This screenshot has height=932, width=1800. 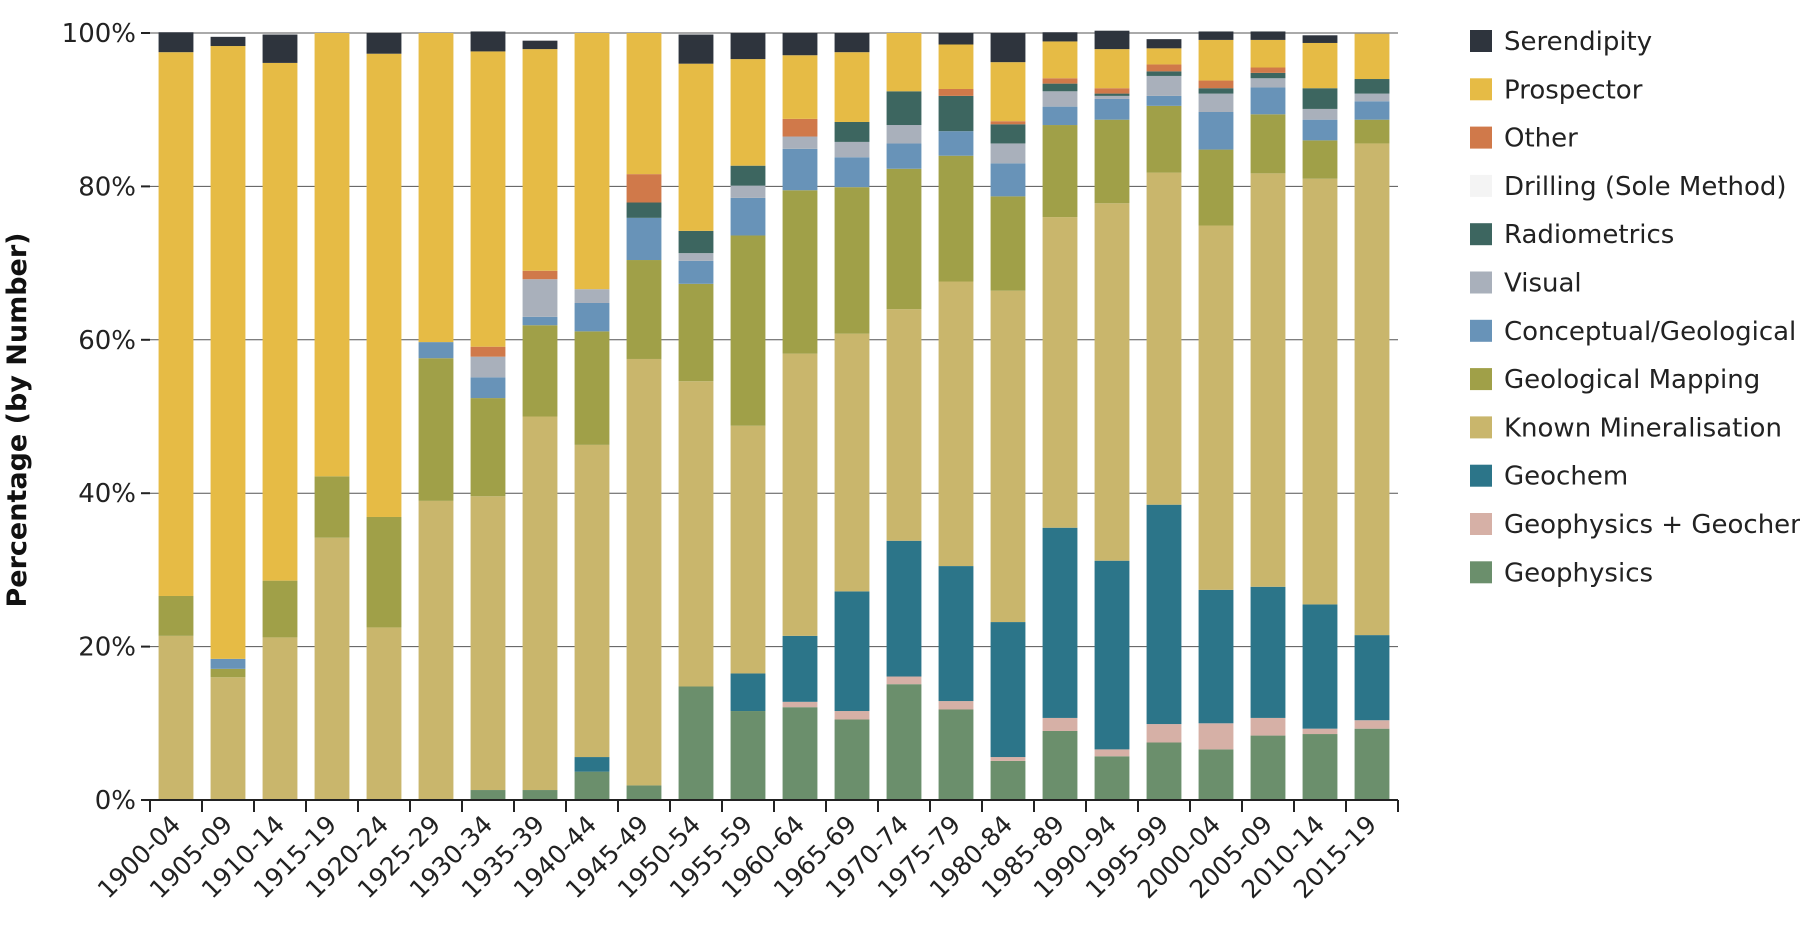 I want to click on legend-label: Drilling (Sole Method), so click(x=1645, y=187).